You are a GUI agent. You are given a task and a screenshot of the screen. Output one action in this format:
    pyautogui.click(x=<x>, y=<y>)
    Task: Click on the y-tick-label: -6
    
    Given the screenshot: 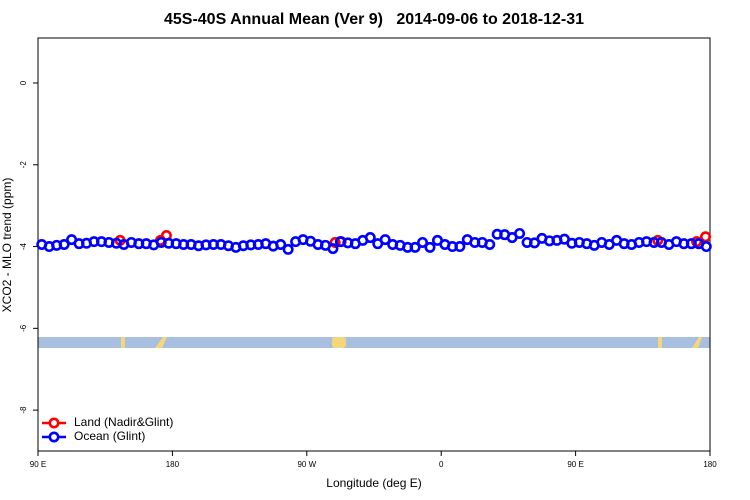 What is the action you would take?
    pyautogui.click(x=23, y=328)
    